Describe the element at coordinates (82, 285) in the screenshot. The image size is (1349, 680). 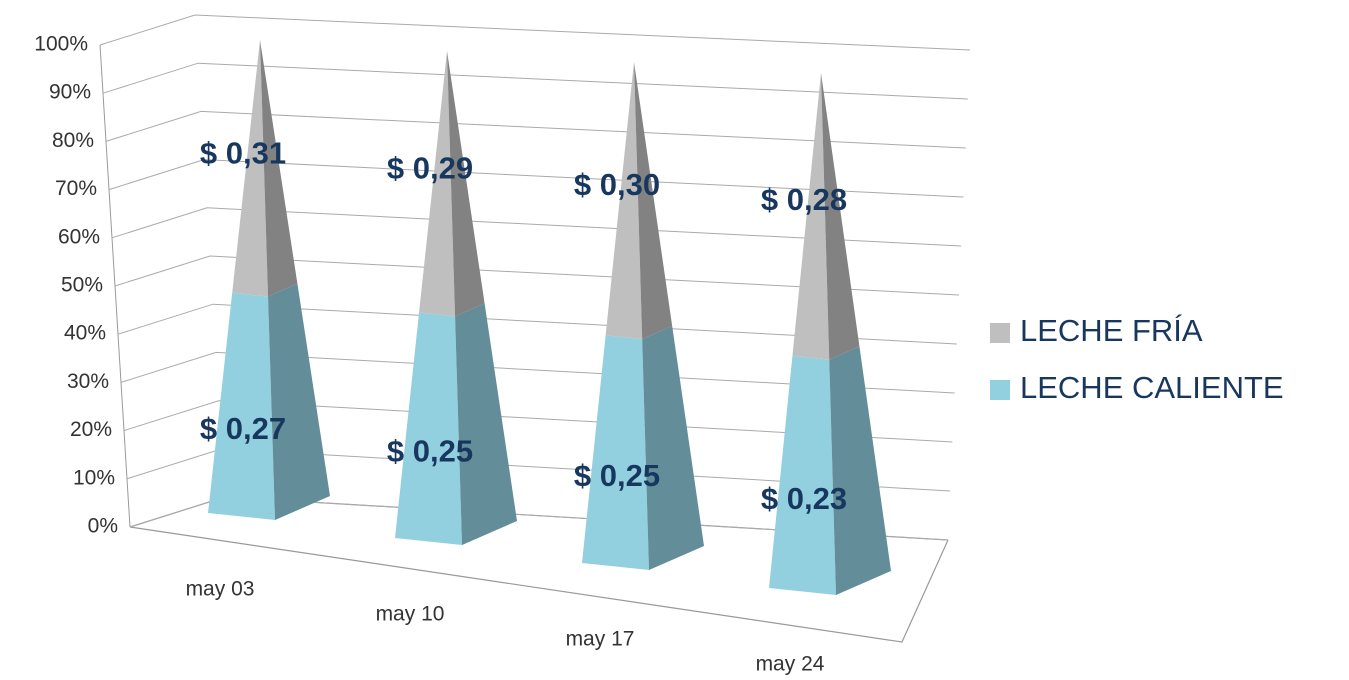
I see `y-tick-label: 50%` at that location.